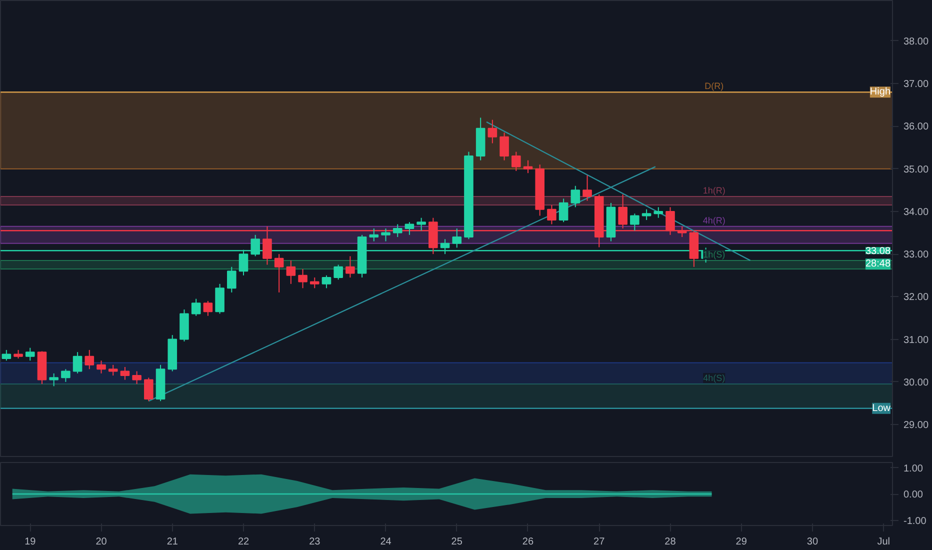  Describe the element at coordinates (102, 542) in the screenshot. I see `x-tick-label: 20` at that location.